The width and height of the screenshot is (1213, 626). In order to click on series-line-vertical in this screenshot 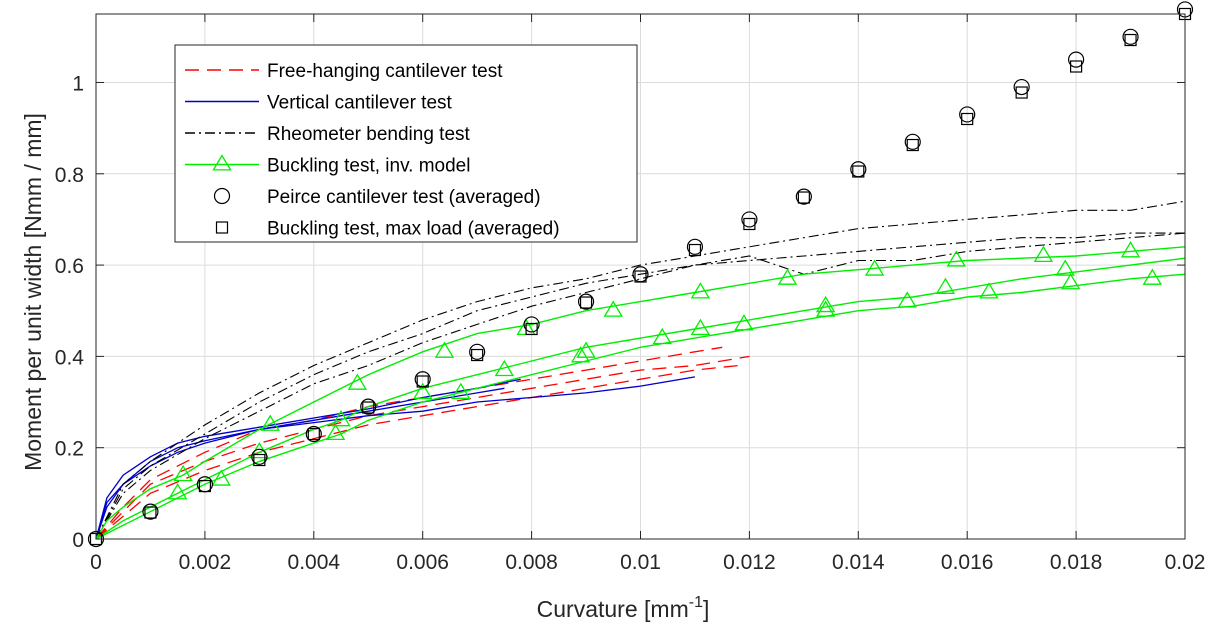, I will do `click(308, 459)`.